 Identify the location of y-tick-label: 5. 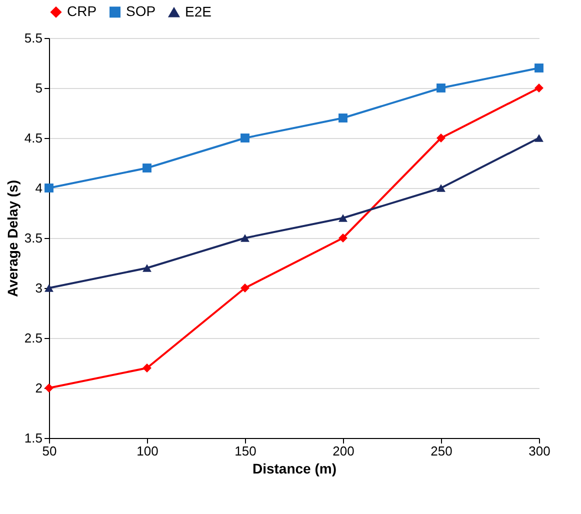
(38, 88).